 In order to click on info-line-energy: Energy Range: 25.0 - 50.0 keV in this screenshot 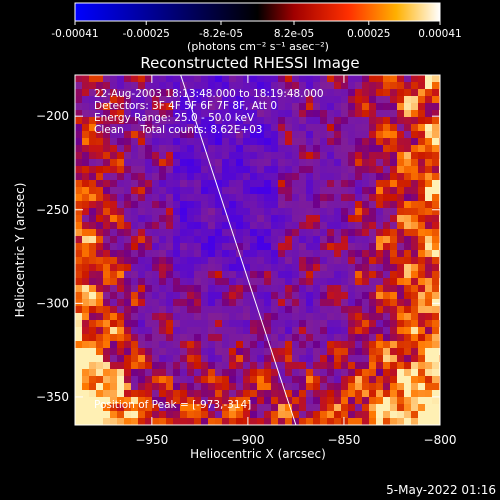, I will do `click(174, 118)`.